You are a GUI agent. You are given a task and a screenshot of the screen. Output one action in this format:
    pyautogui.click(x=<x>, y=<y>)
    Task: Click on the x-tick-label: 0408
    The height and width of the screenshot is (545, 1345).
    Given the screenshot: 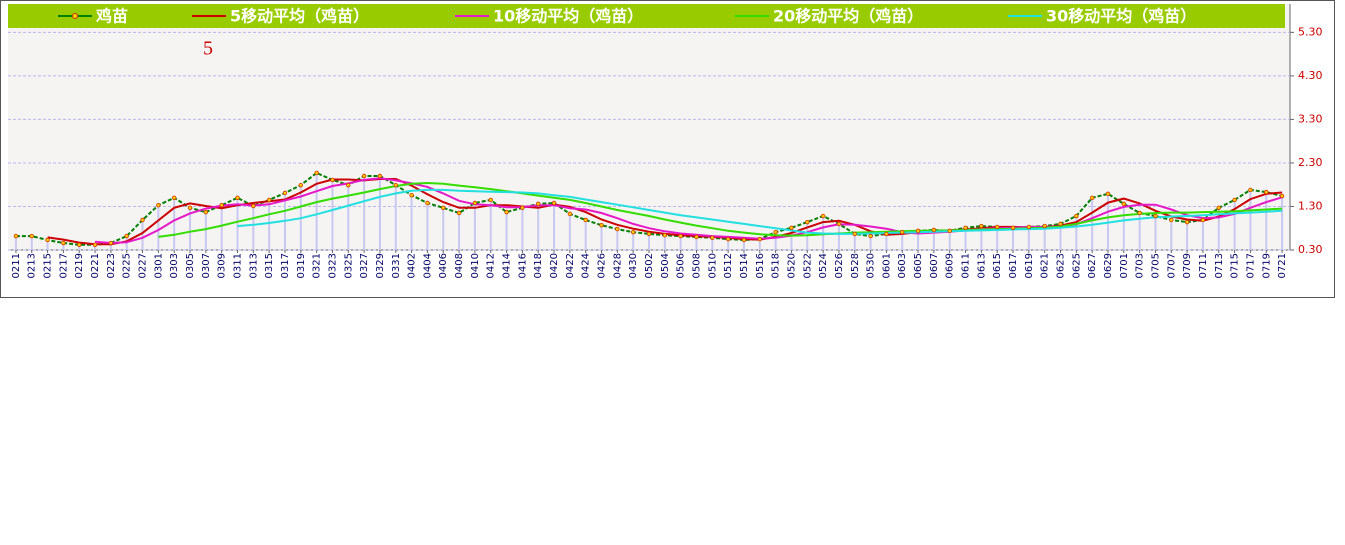 What is the action you would take?
    pyautogui.click(x=459, y=265)
    